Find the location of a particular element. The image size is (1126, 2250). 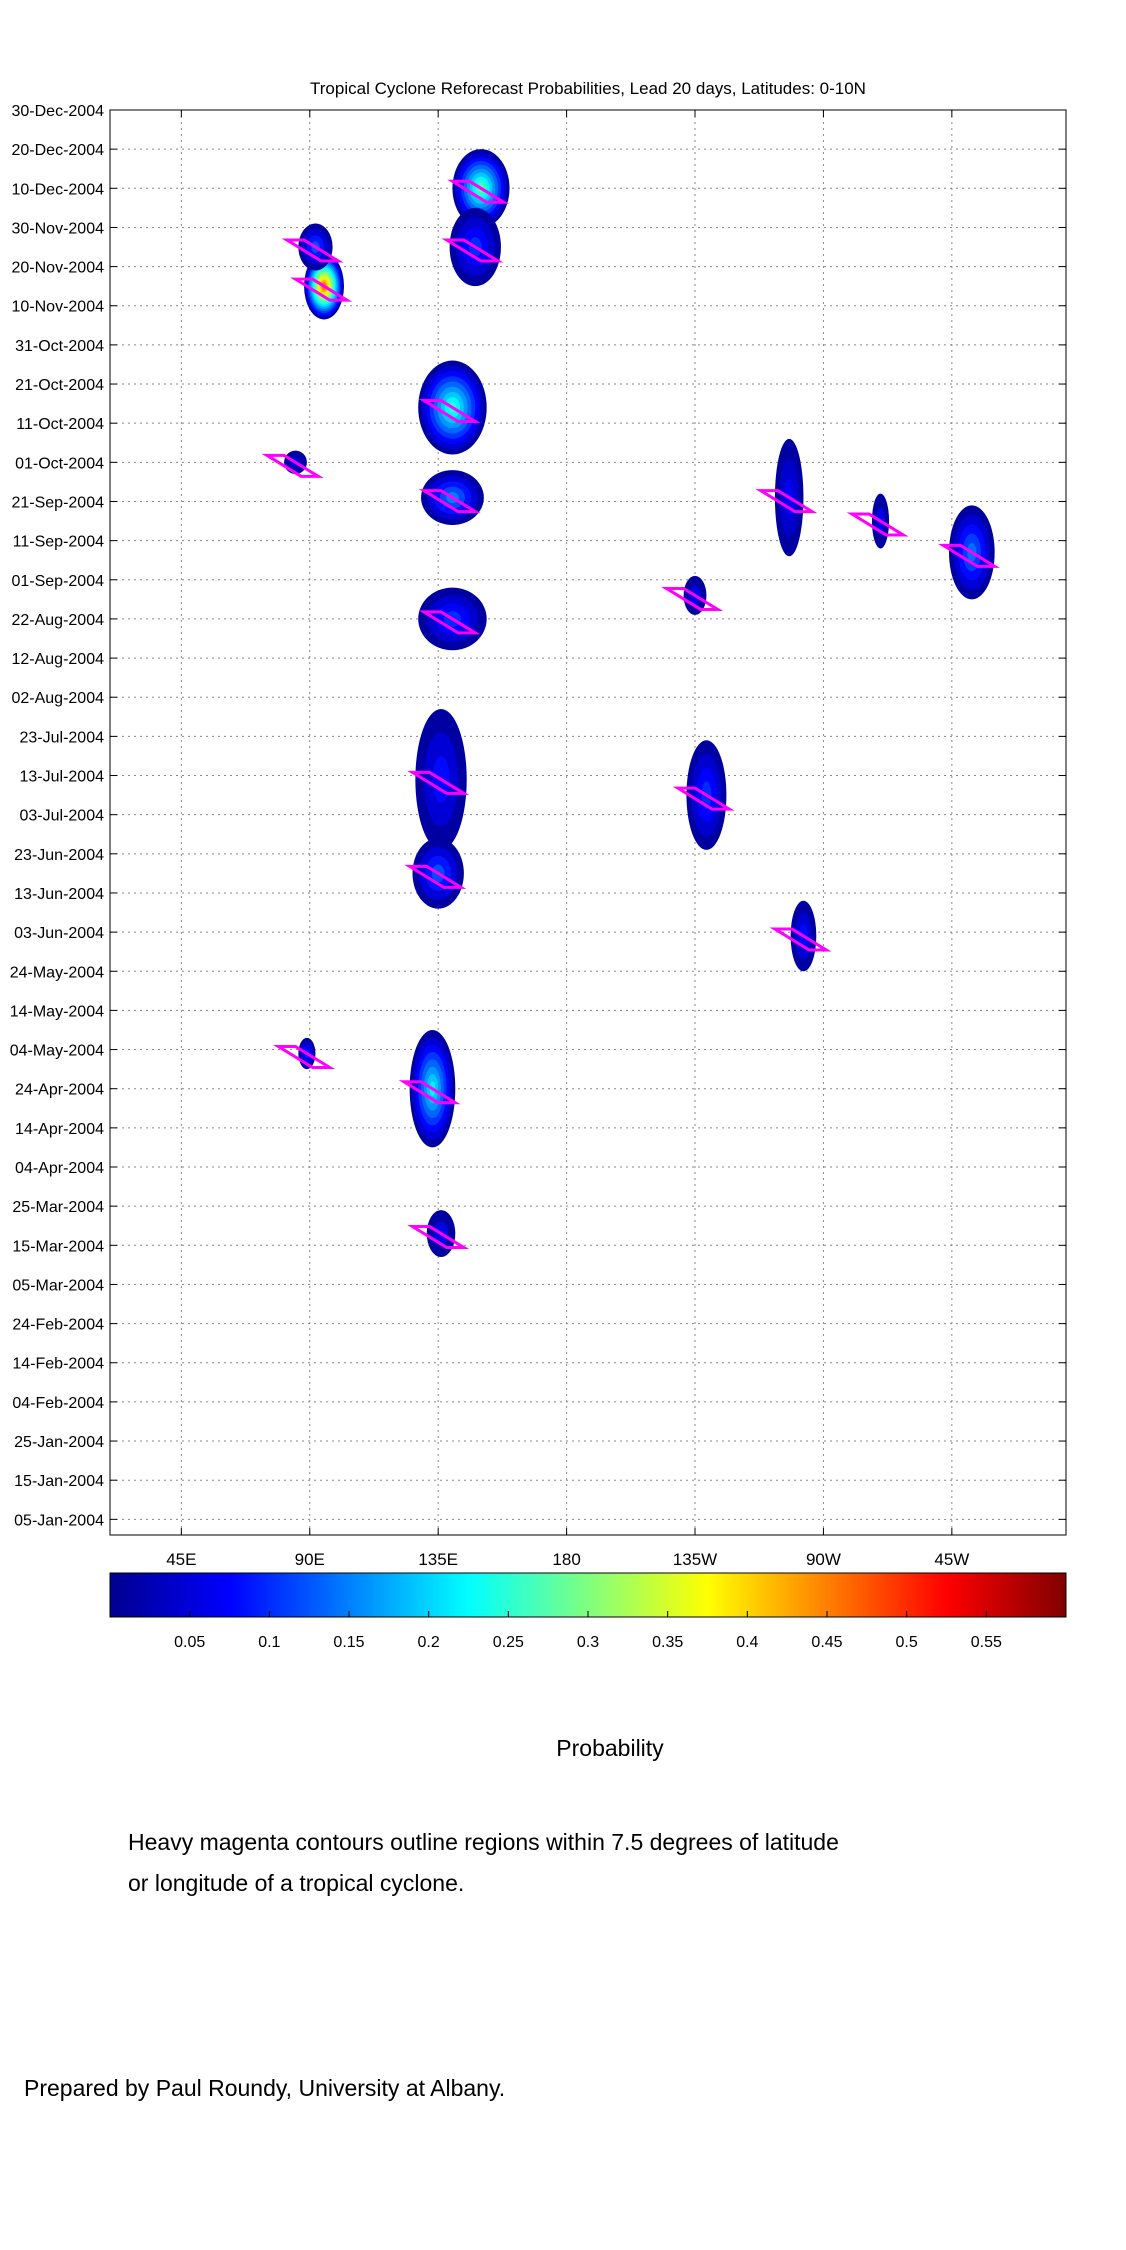

y-tick-label: 15-Mar-2004 is located at coordinates (58, 1246).